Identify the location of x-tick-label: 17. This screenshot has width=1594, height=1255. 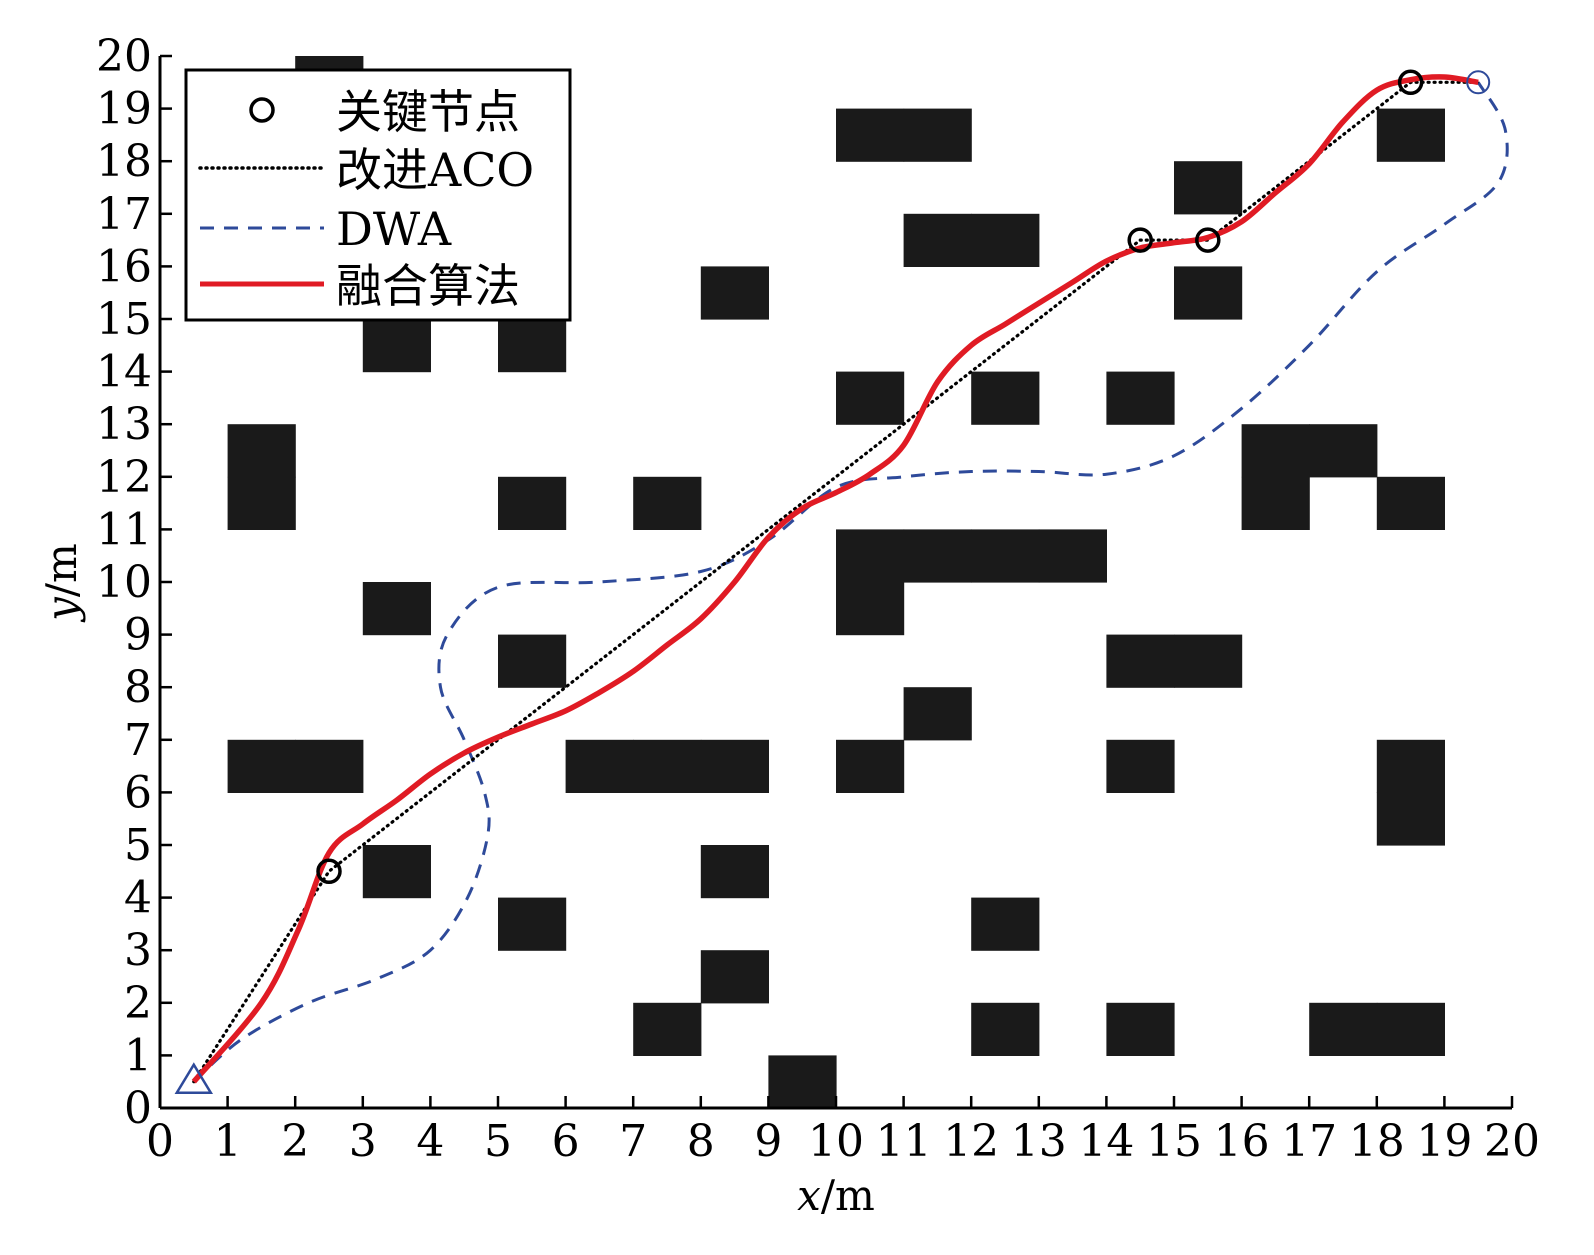
(1309, 1141).